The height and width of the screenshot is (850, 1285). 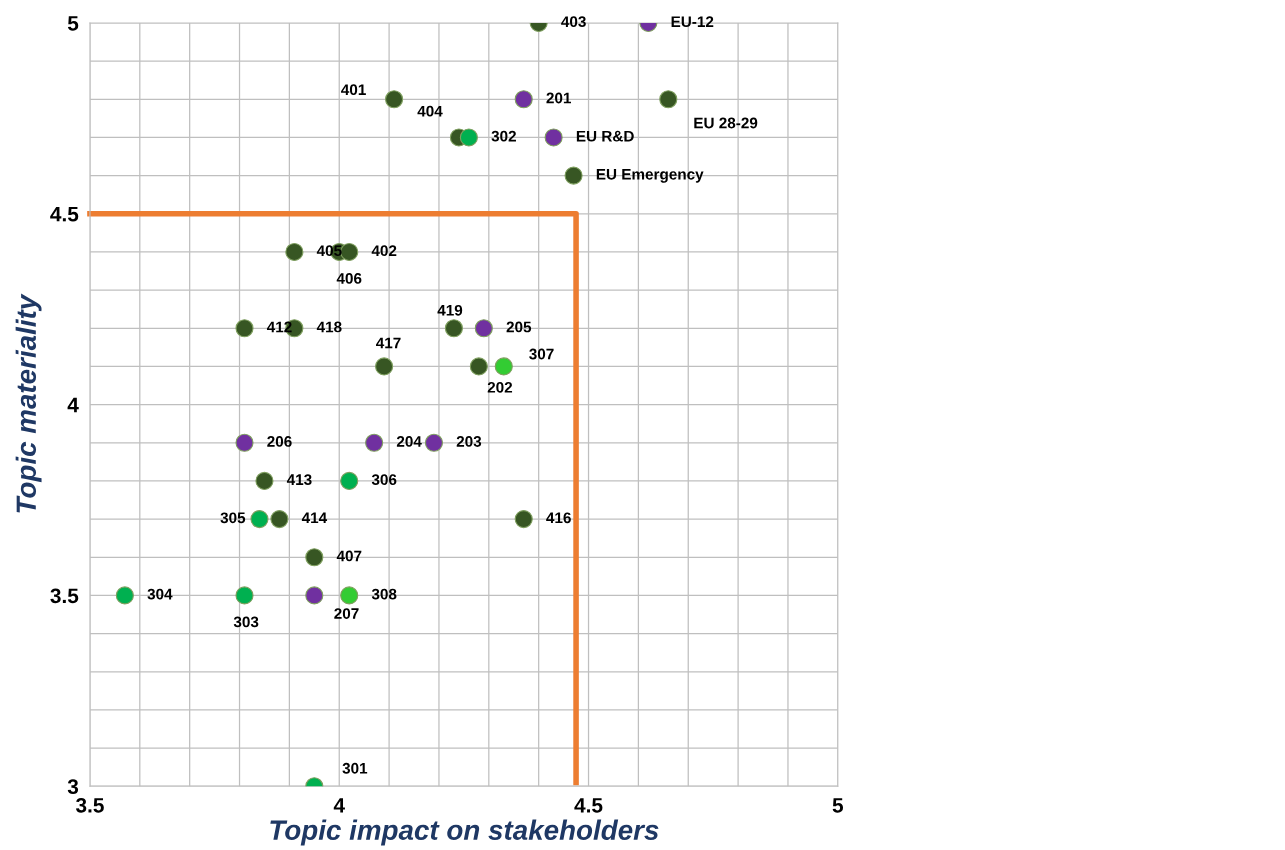 What do you see at coordinates (73, 405) in the screenshot?
I see `y-tick-label: 4` at bounding box center [73, 405].